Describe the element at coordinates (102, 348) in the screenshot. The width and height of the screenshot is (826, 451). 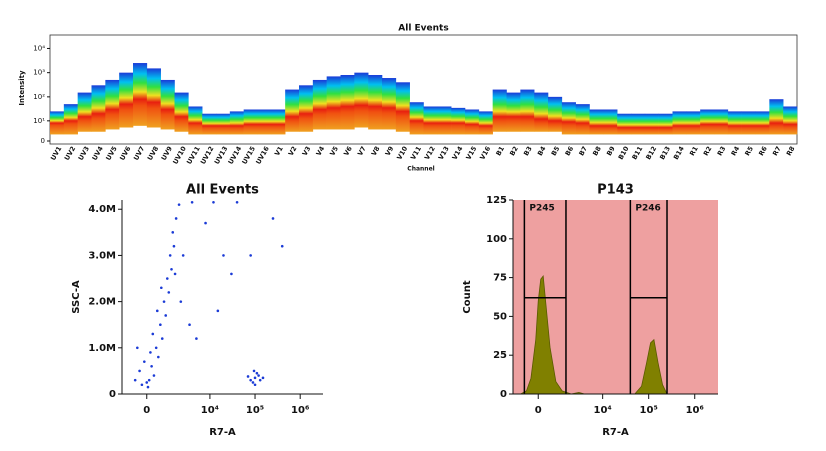
I see `y-tick-label: 1.0M` at that location.